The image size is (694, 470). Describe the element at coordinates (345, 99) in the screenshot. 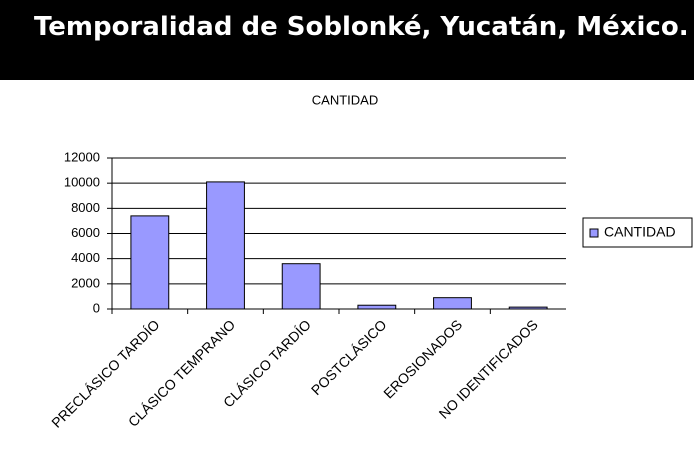

I see `chart-title: CANTIDAD` at that location.